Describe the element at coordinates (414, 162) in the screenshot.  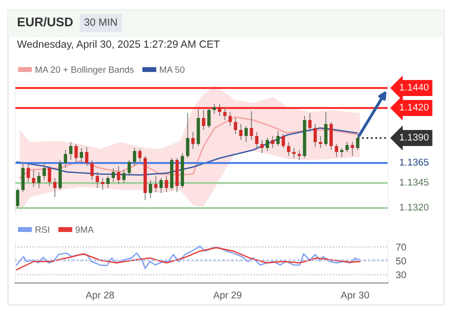
I see `ref-line-label: 1.1365` at that location.